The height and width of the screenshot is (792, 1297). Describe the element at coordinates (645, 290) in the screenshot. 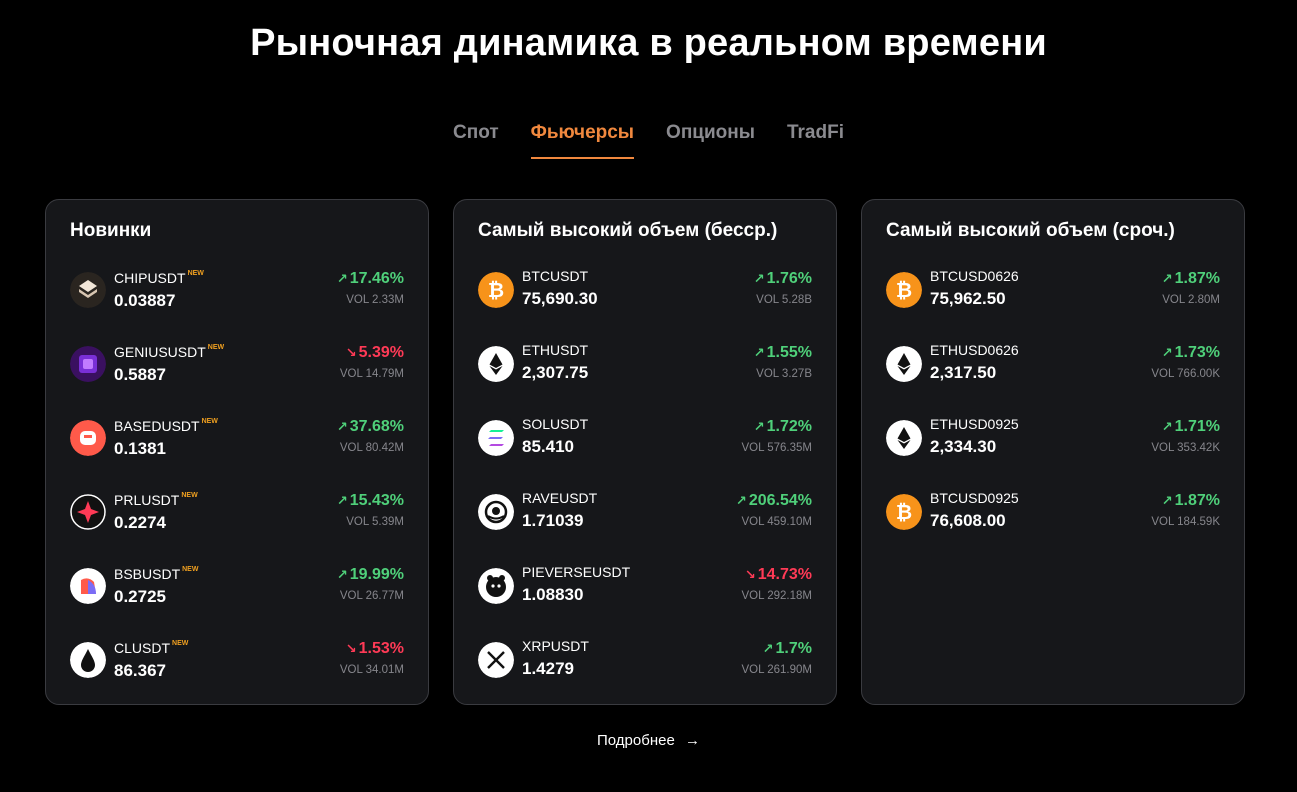

I see `ticker-row: ₿ BTCUSDT 75,690.30 ↗ 1.76% VOL 5.28B` at that location.